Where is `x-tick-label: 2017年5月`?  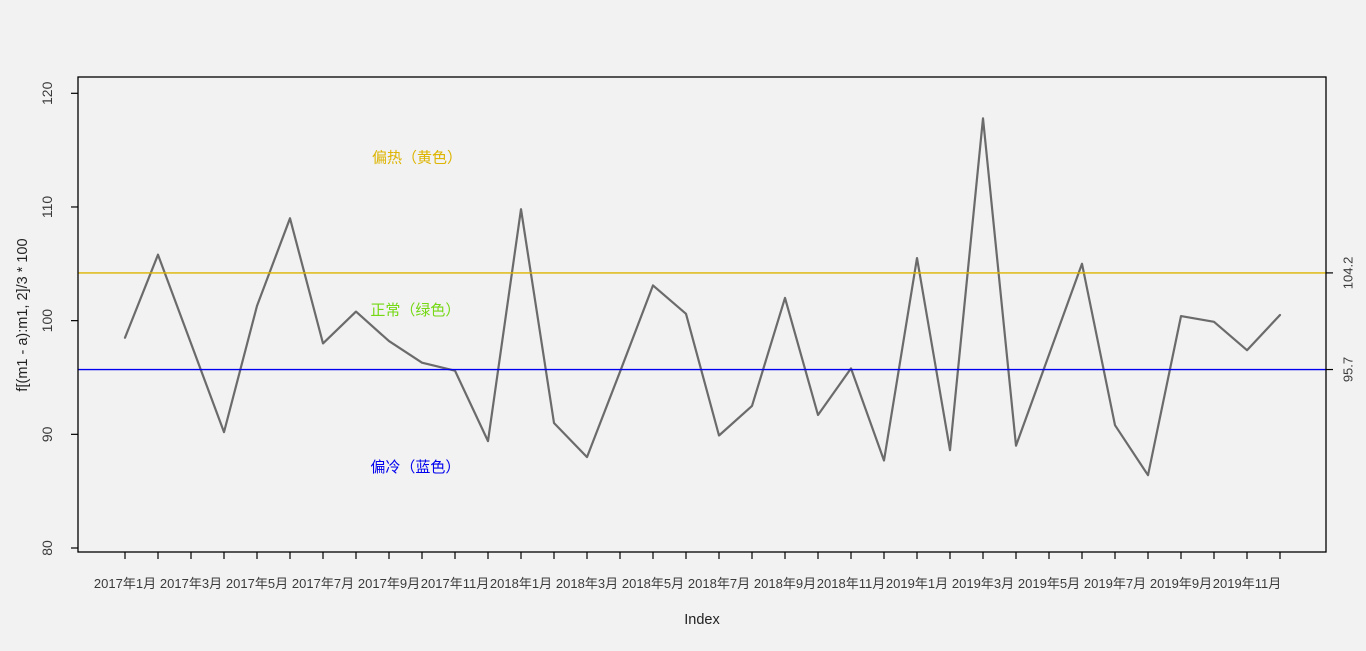 x-tick-label: 2017年5月 is located at coordinates (257, 583).